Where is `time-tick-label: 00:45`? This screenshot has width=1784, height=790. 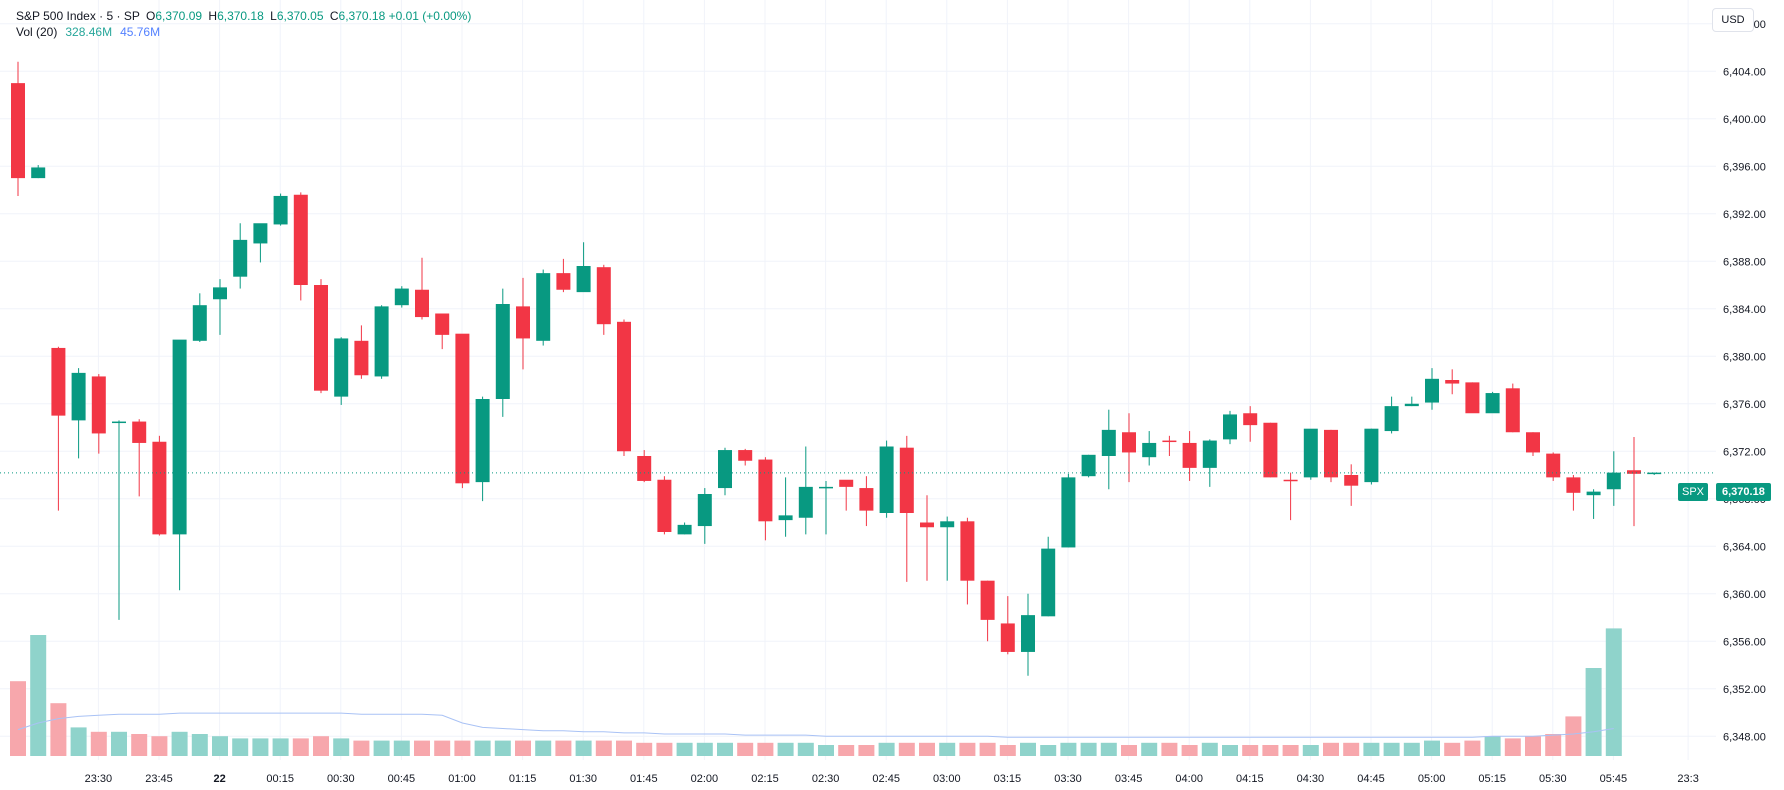
time-tick-label: 00:45 is located at coordinates (402, 779).